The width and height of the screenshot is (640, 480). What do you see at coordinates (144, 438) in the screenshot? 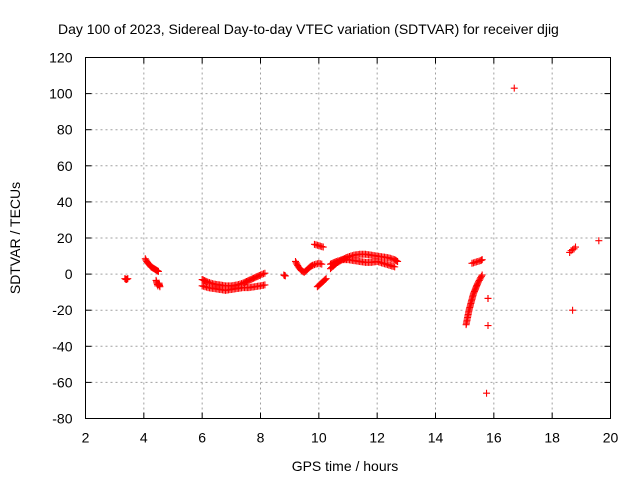
I see `x-tick-label: 4` at bounding box center [144, 438].